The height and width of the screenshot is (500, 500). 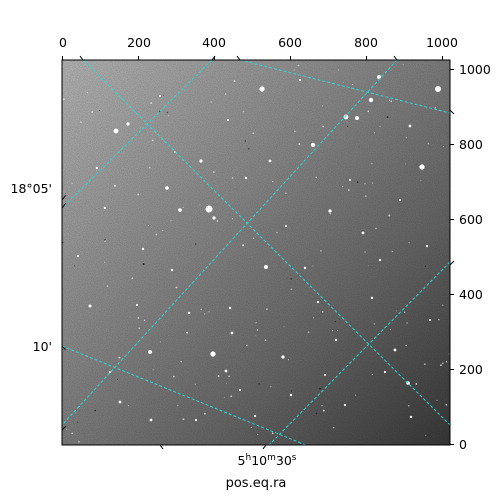 I want to click on top-tick-label: 200, so click(x=139, y=42).